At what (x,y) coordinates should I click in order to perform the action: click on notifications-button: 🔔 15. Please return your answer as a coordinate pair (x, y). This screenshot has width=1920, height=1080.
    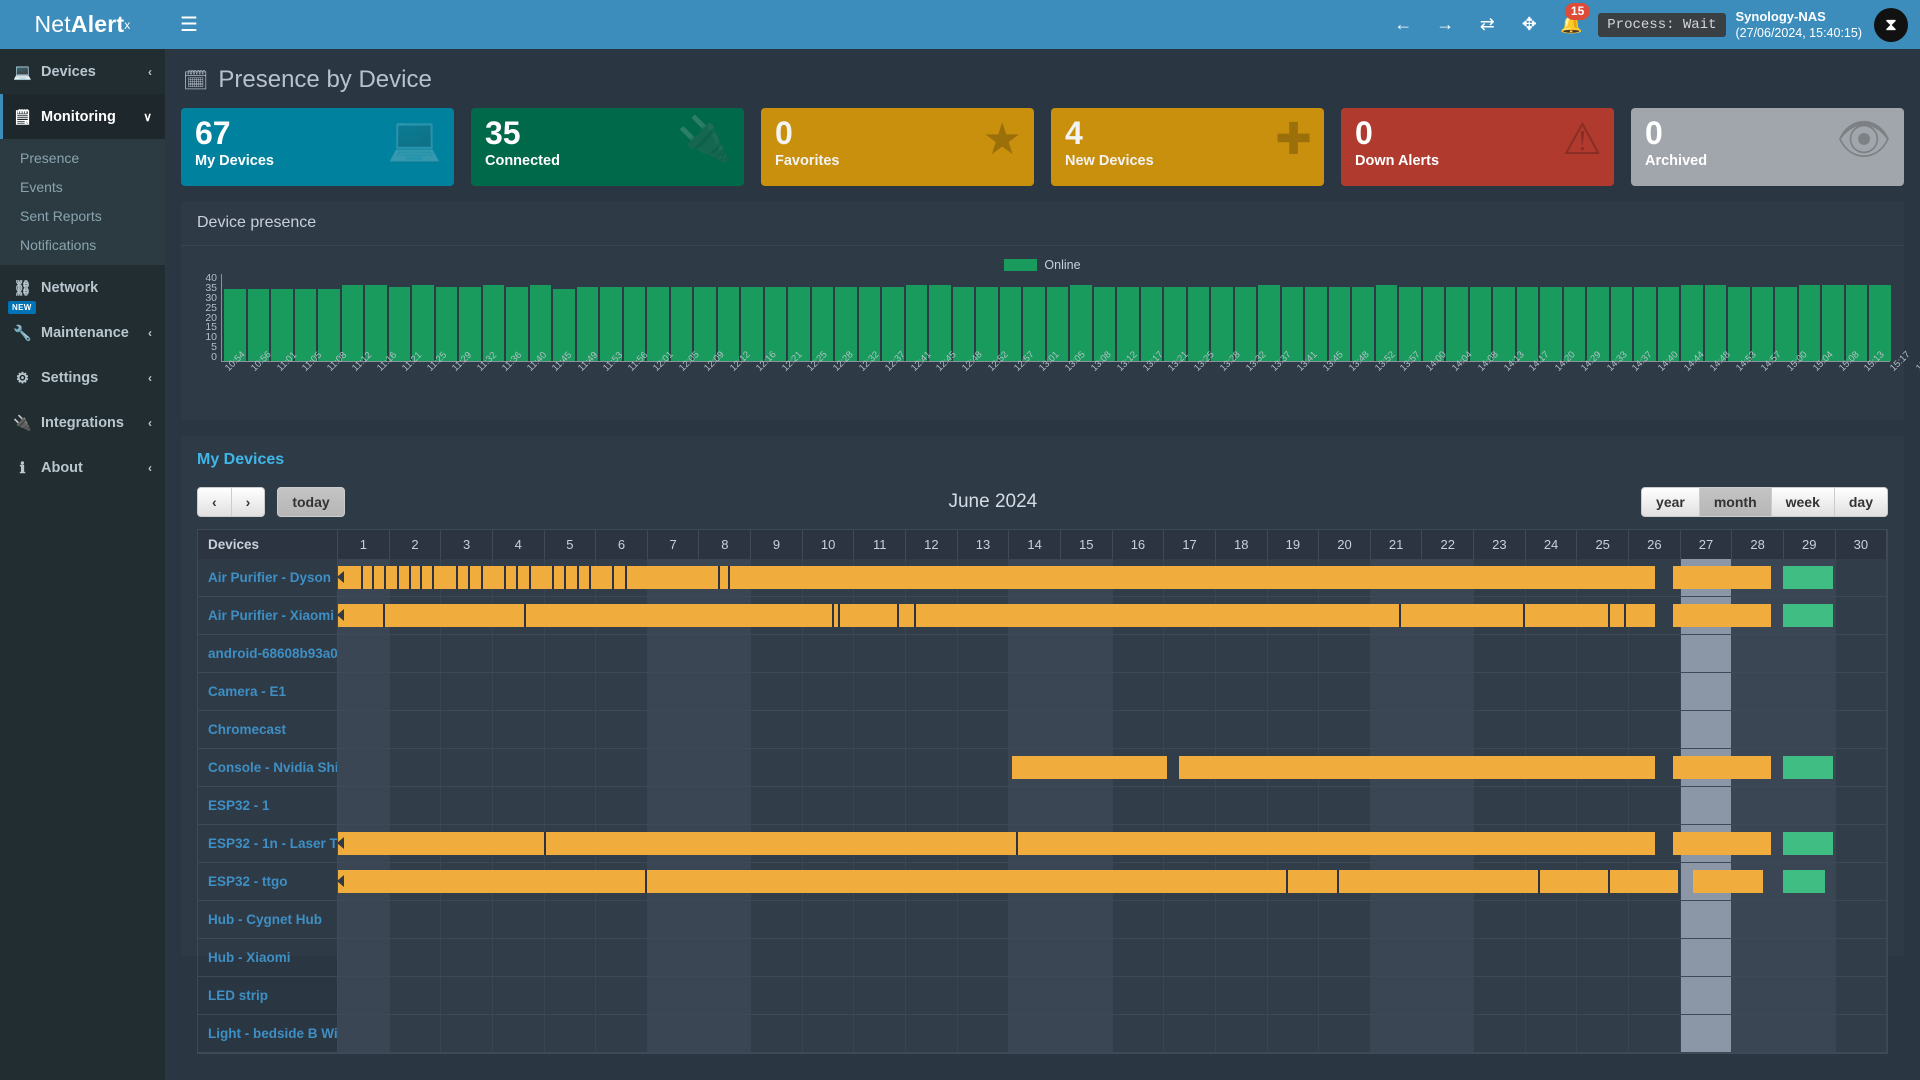
    Looking at the image, I should click on (1571, 24).